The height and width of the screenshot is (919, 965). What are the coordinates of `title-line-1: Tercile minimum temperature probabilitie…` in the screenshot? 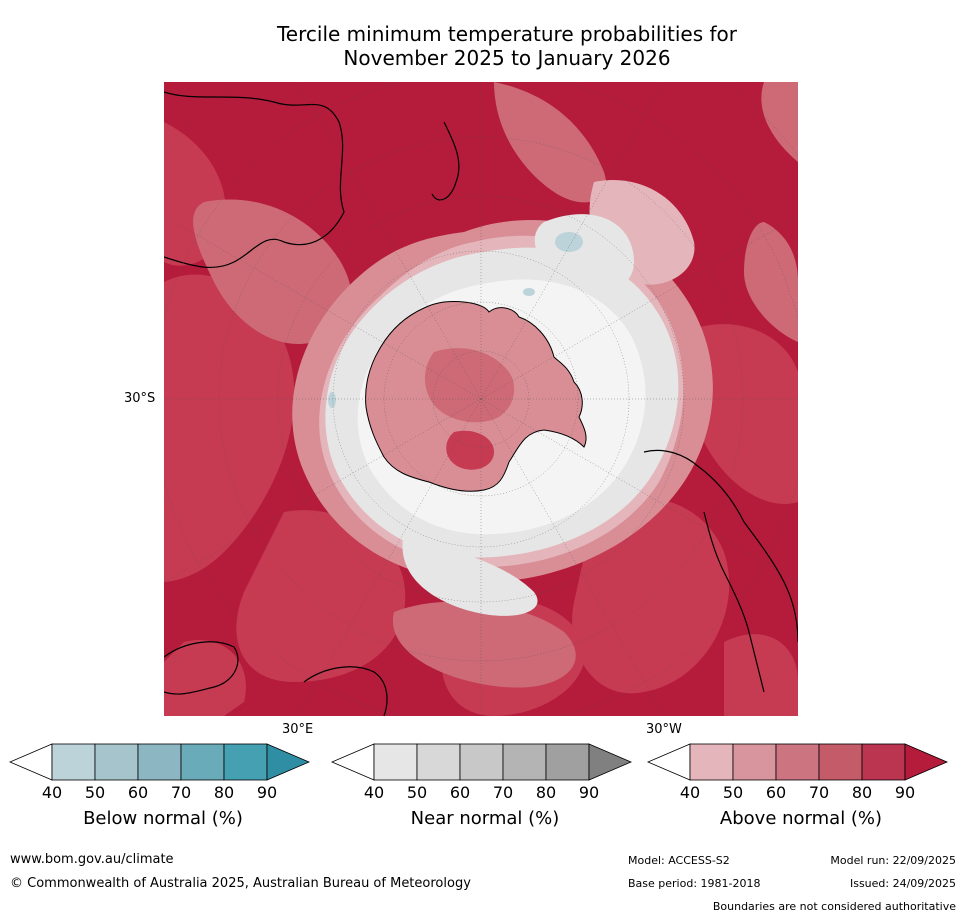 It's located at (507, 34).